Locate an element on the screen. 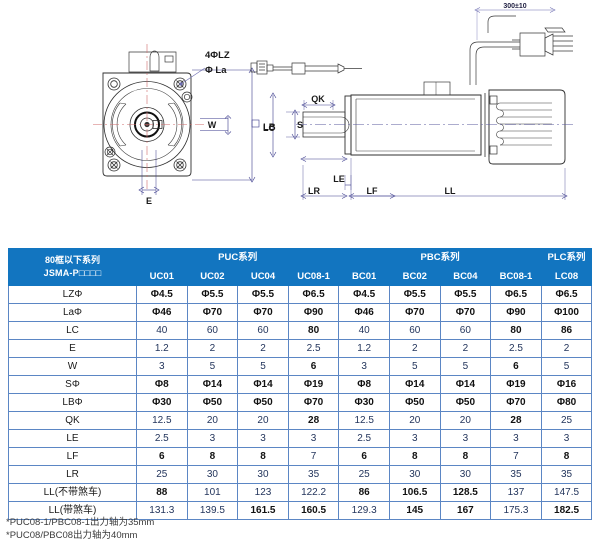 The image size is (600, 551). table-cell: 40 is located at coordinates (364, 330).